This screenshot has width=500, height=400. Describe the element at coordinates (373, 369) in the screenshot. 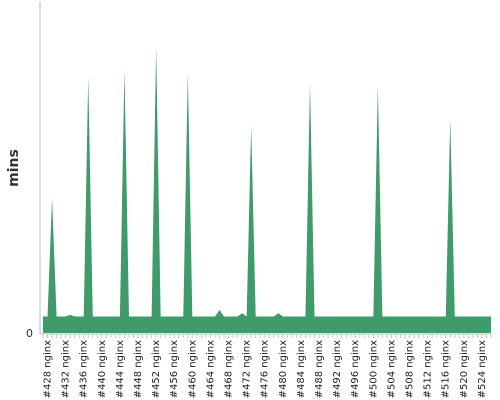

I see `x-tick-label: #500 nginx` at that location.